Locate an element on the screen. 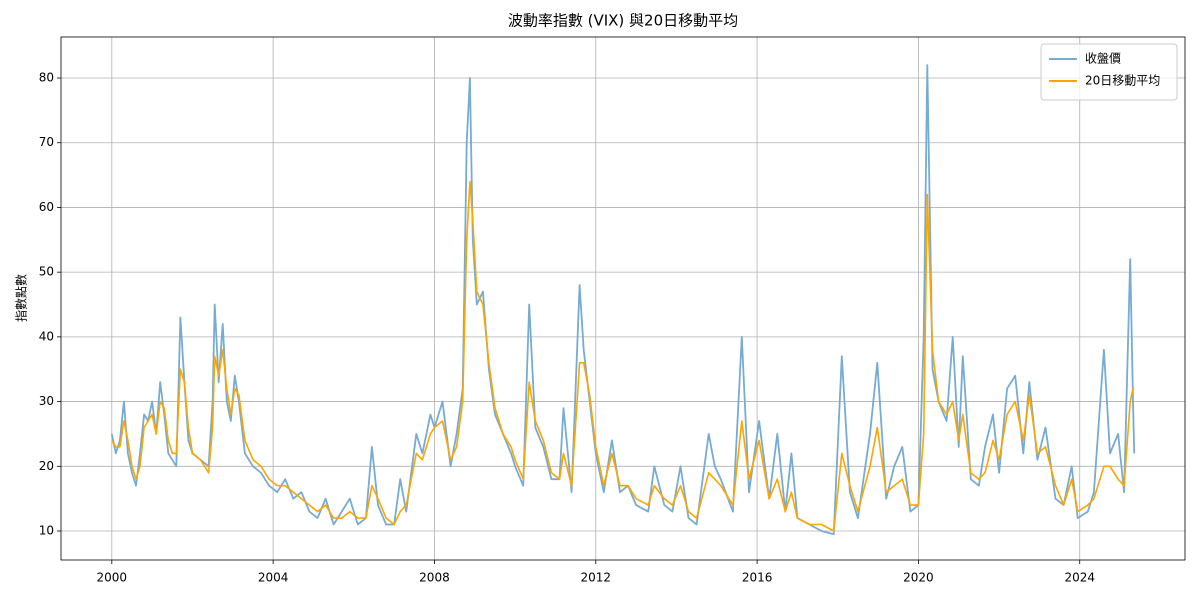 The width and height of the screenshot is (1200, 600). x-tick-label: 2016 is located at coordinates (757, 578).